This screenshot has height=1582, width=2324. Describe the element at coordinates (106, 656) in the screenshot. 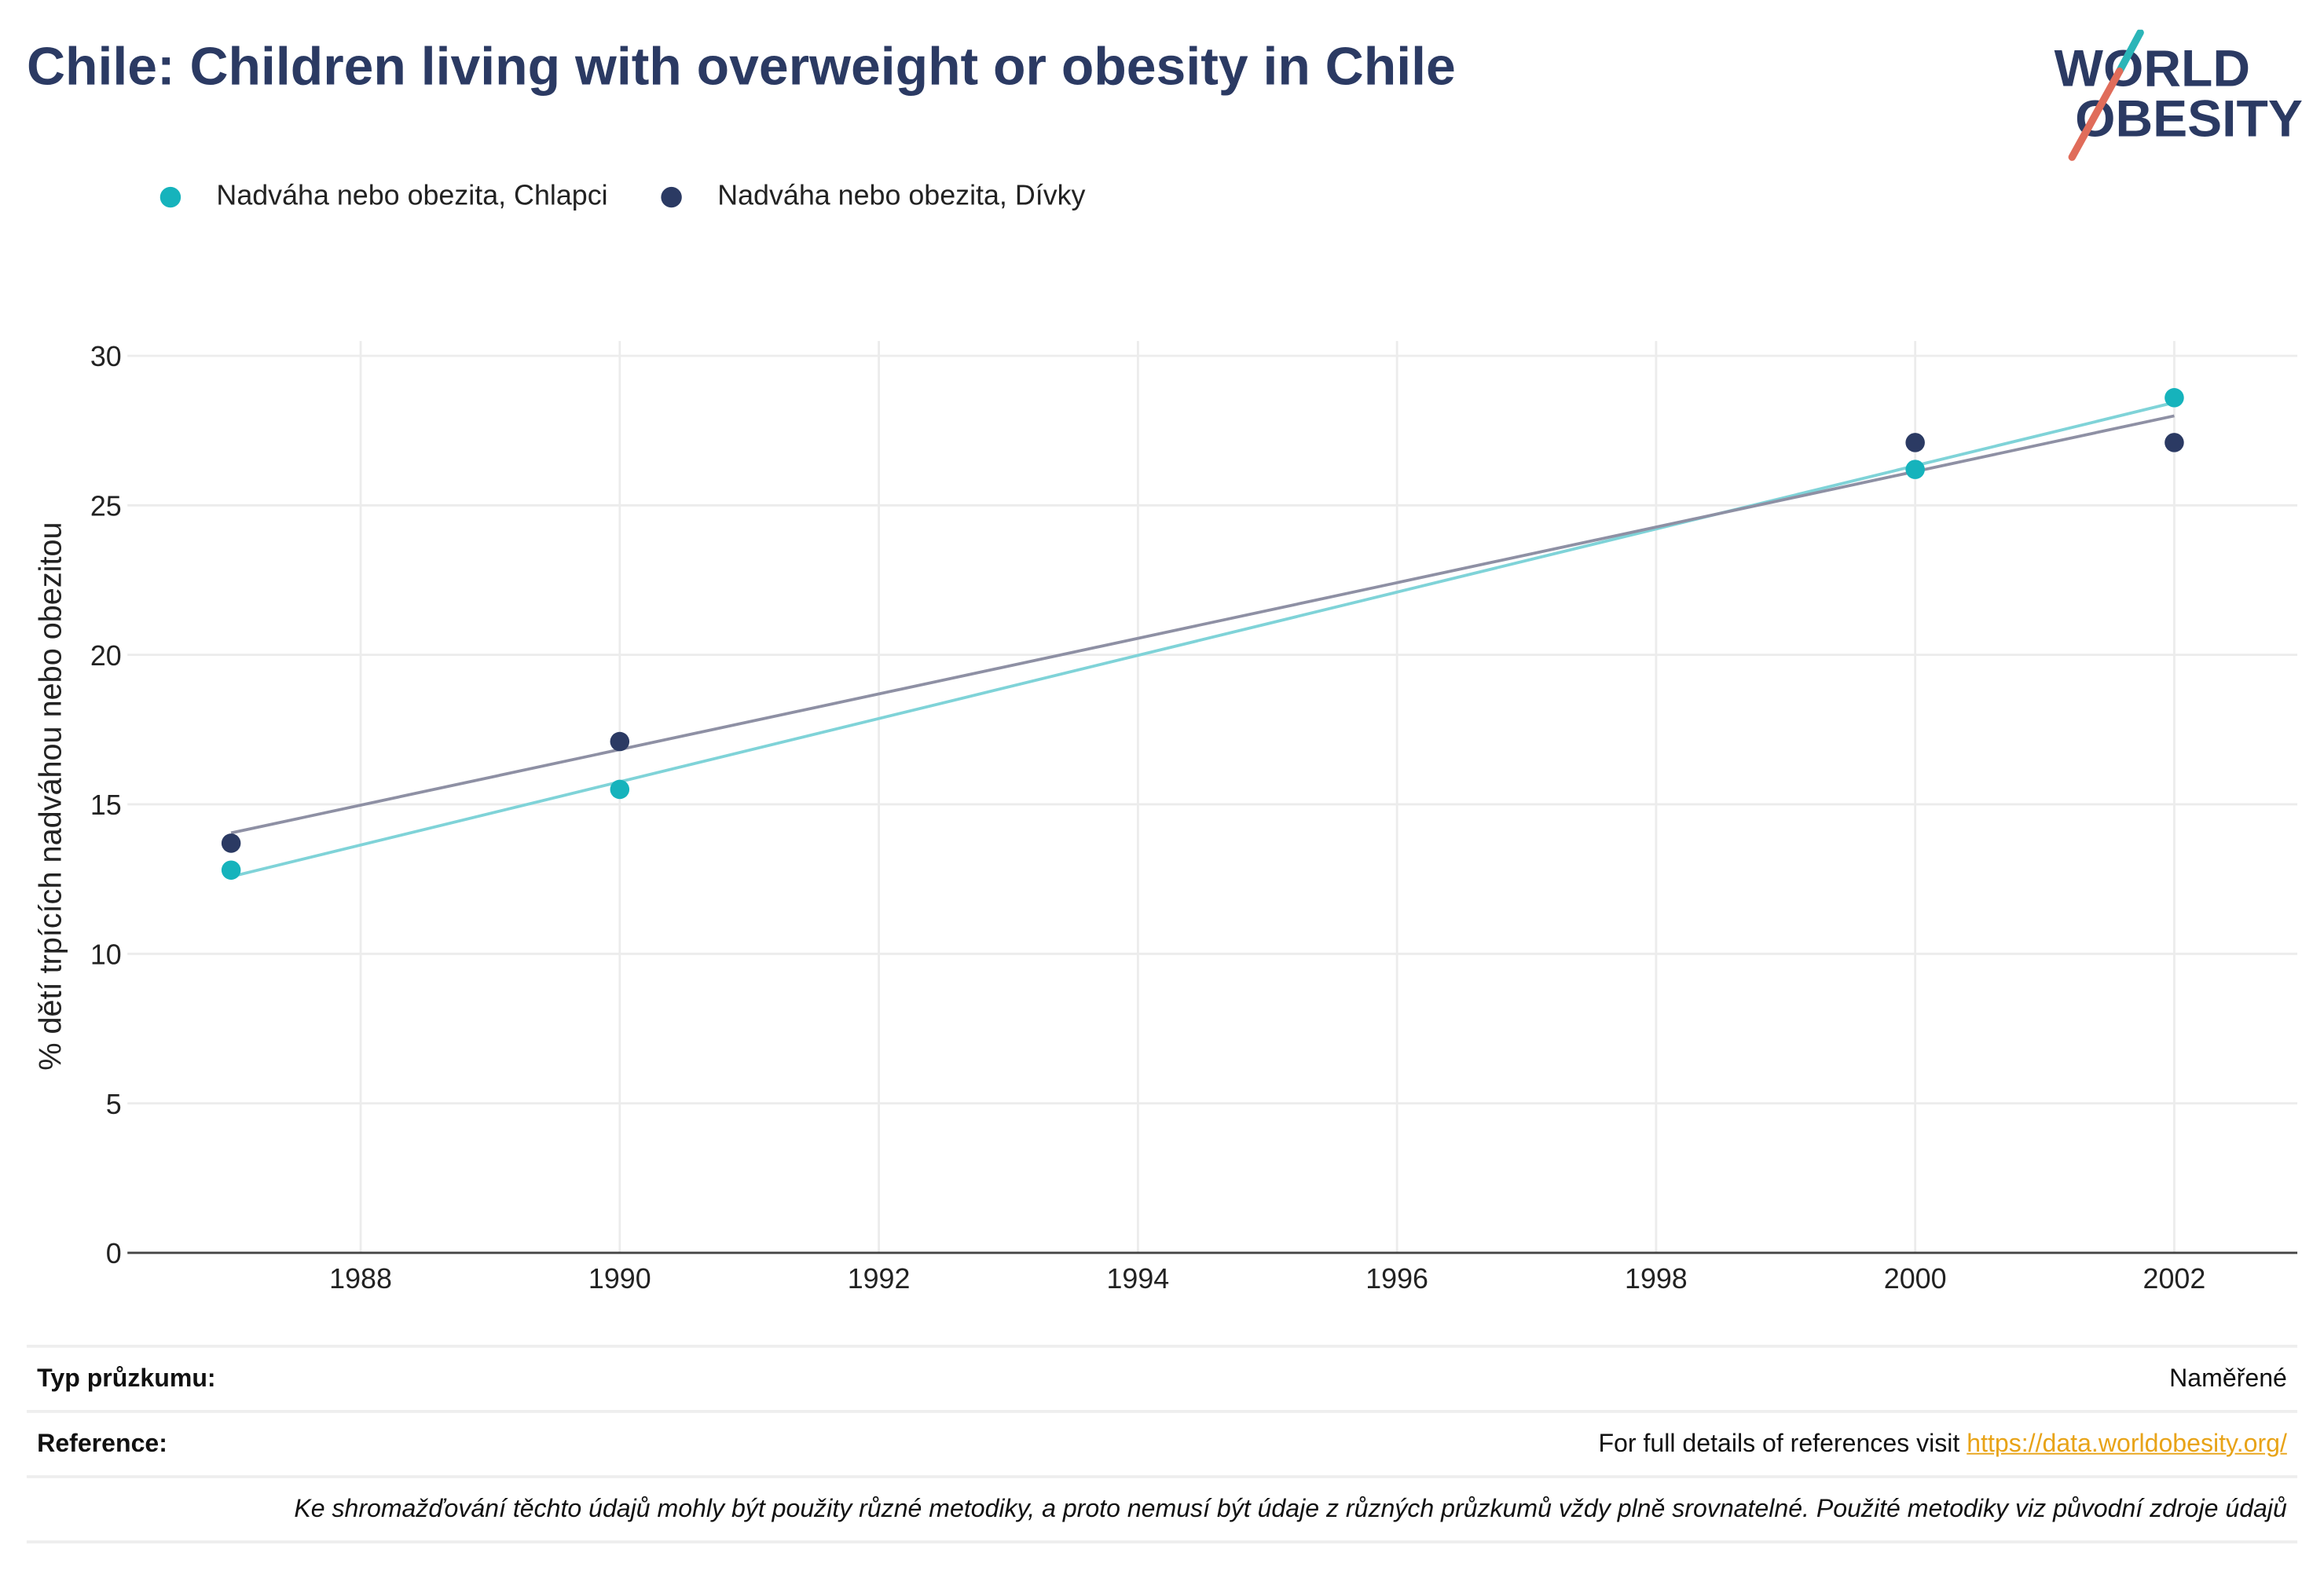

I see `y-tick-label: 20` at that location.